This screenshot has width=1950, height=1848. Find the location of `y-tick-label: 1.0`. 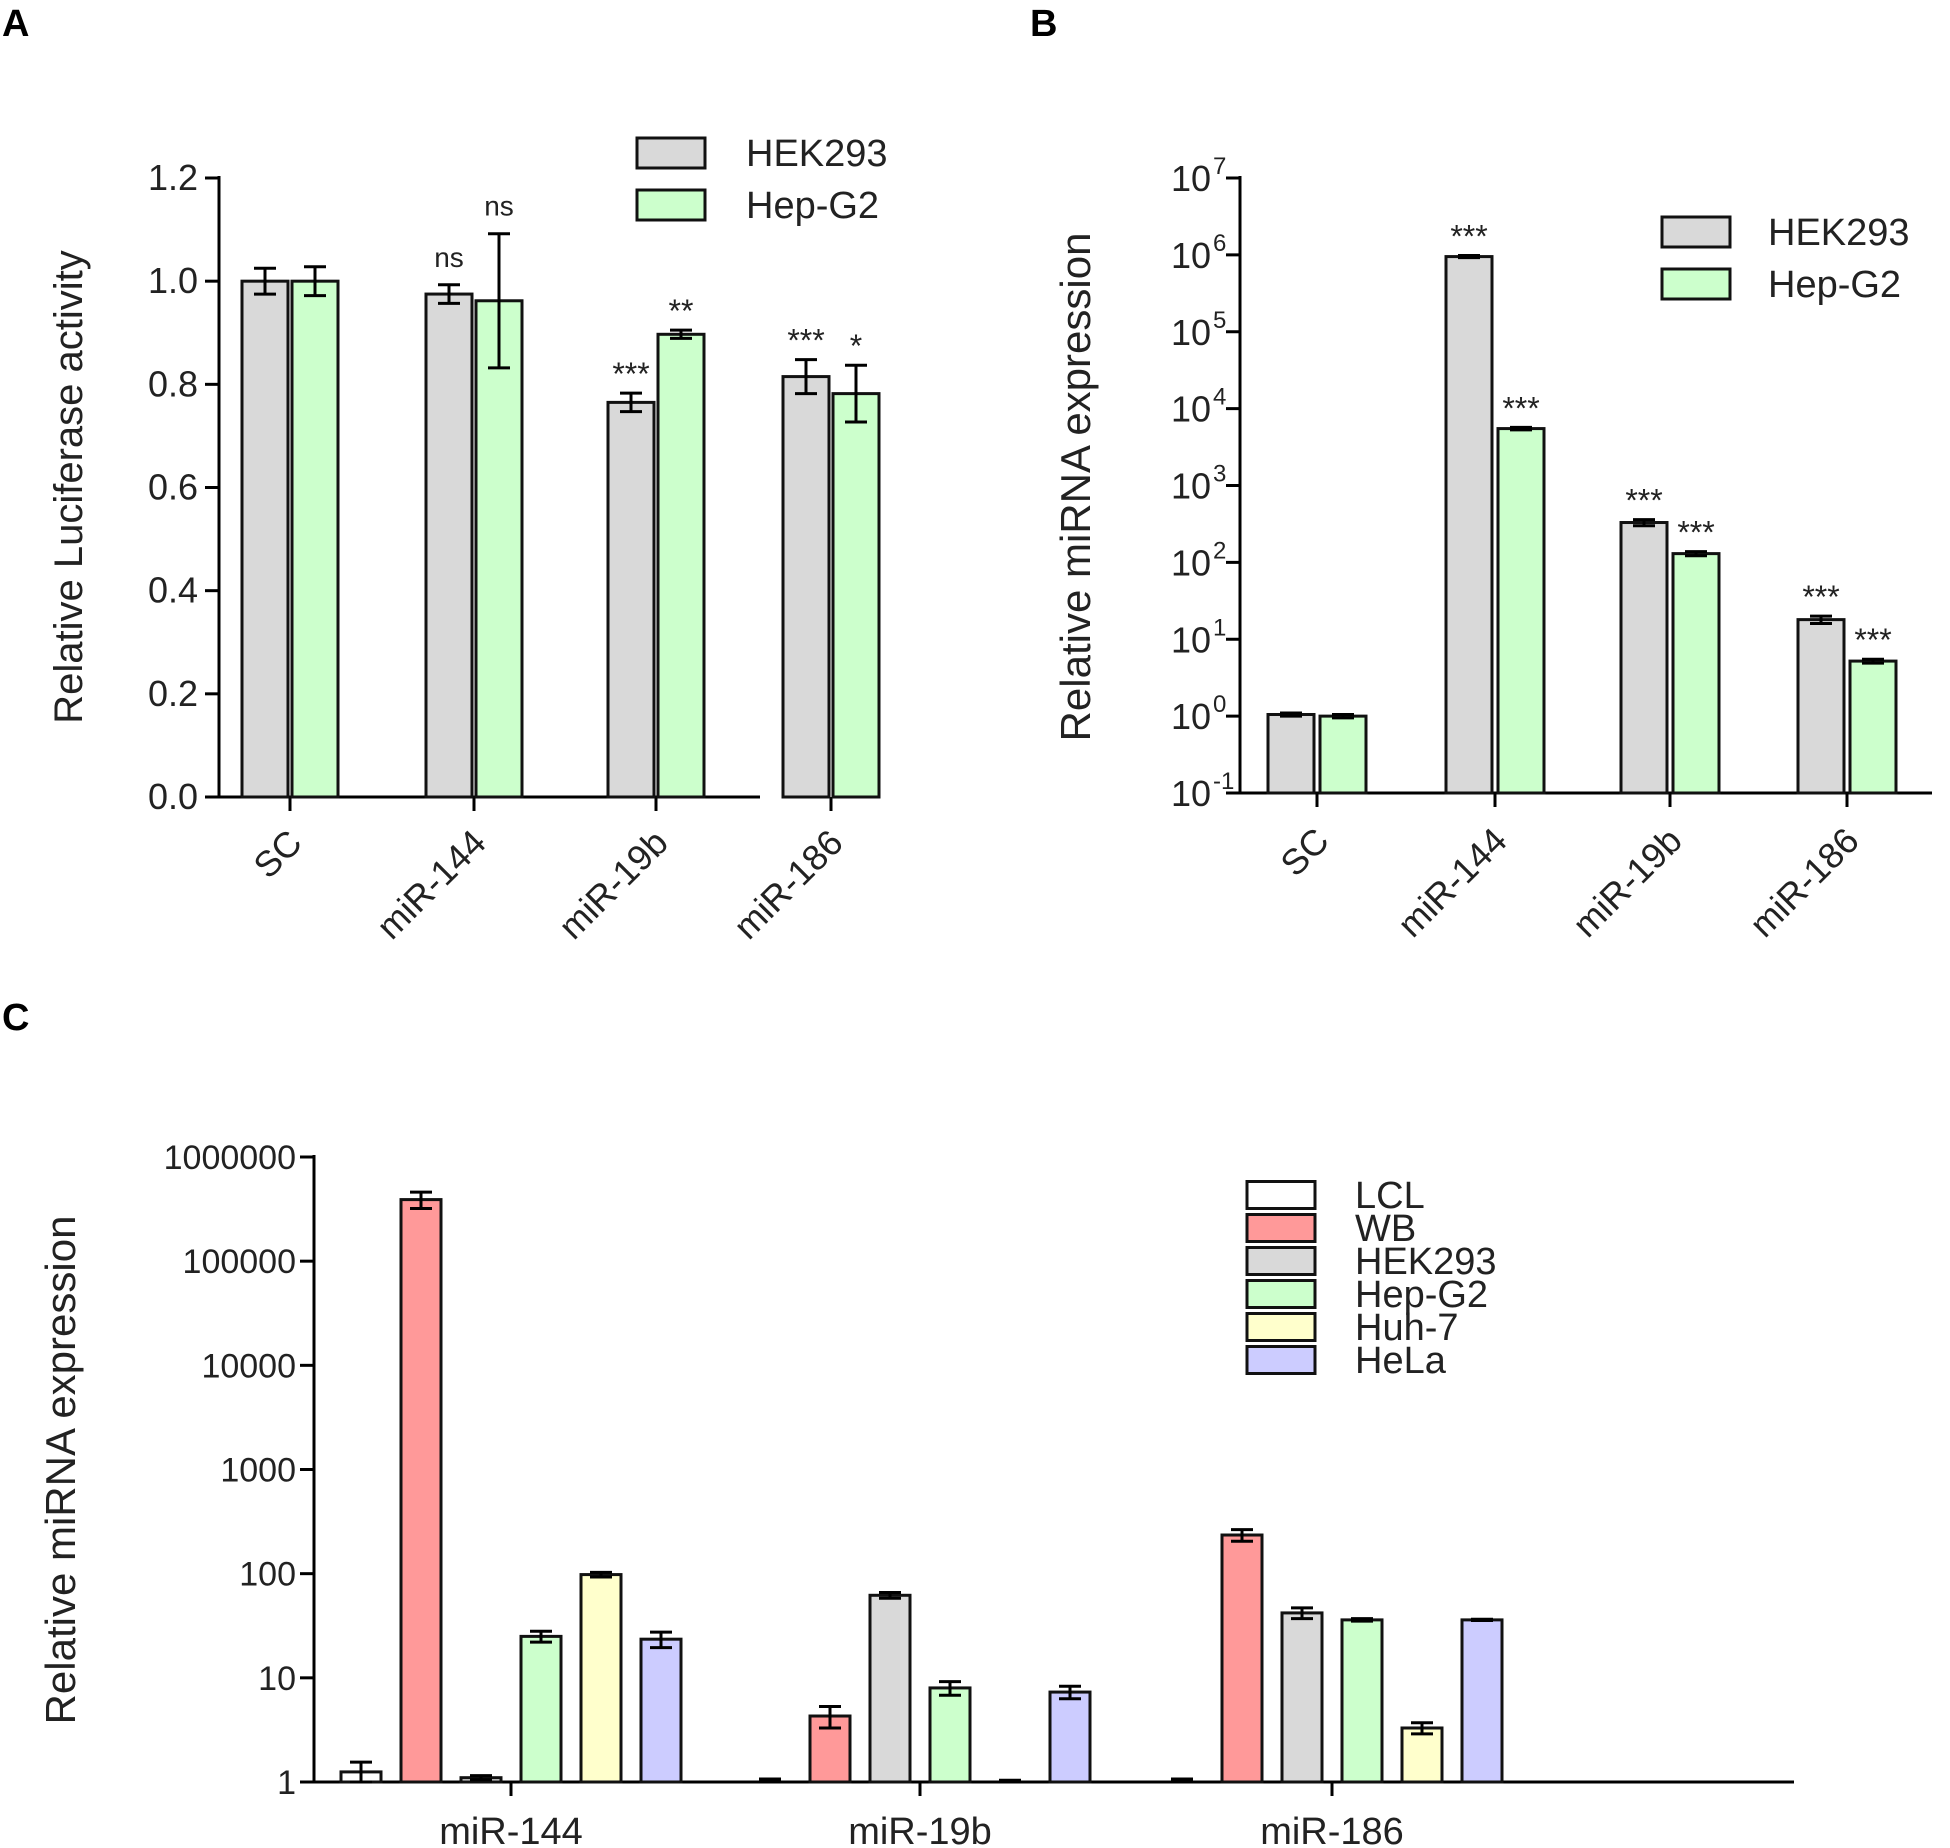

y-tick-label: 1.0 is located at coordinates (173, 280).